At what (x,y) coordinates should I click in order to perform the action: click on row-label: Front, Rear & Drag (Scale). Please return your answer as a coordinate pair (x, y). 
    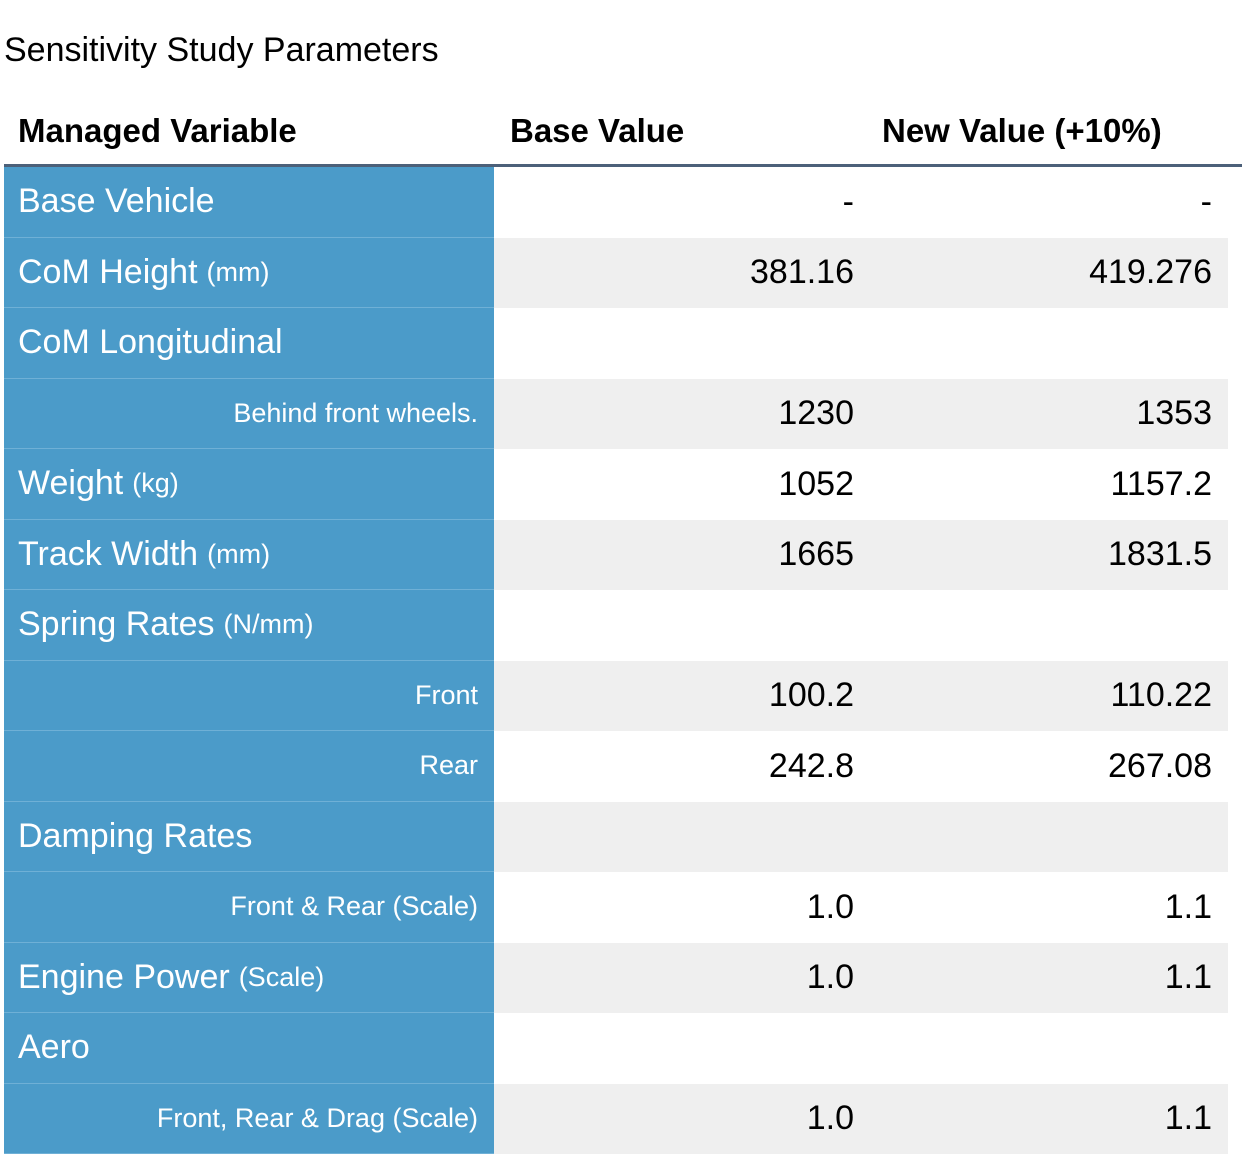
    Looking at the image, I should click on (249, 1118).